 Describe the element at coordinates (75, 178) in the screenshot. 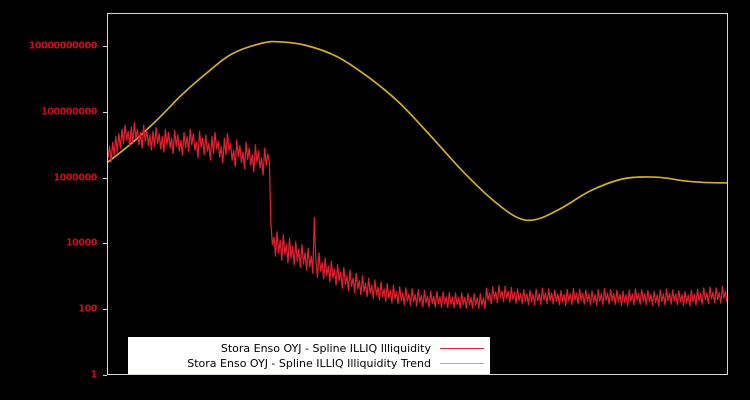

I see `y-tick-label-2: 1000000` at that location.